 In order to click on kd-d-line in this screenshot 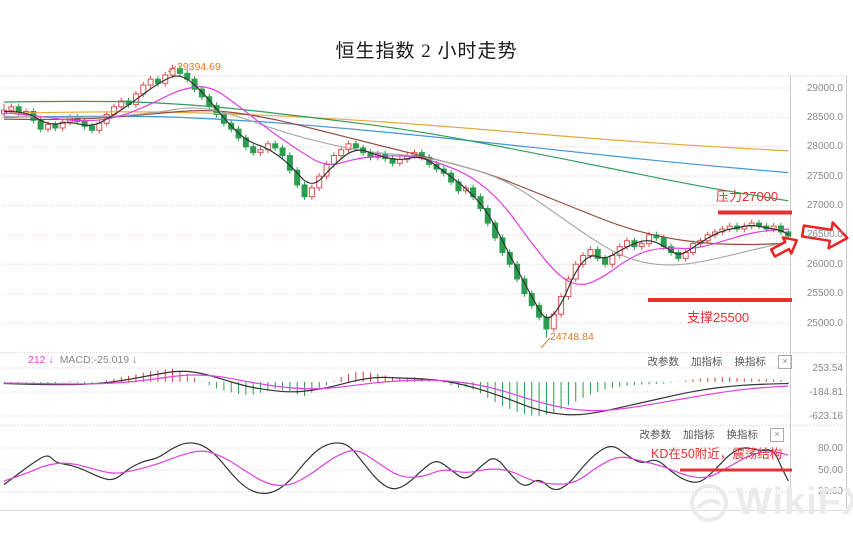, I will do `click(396, 468)`.